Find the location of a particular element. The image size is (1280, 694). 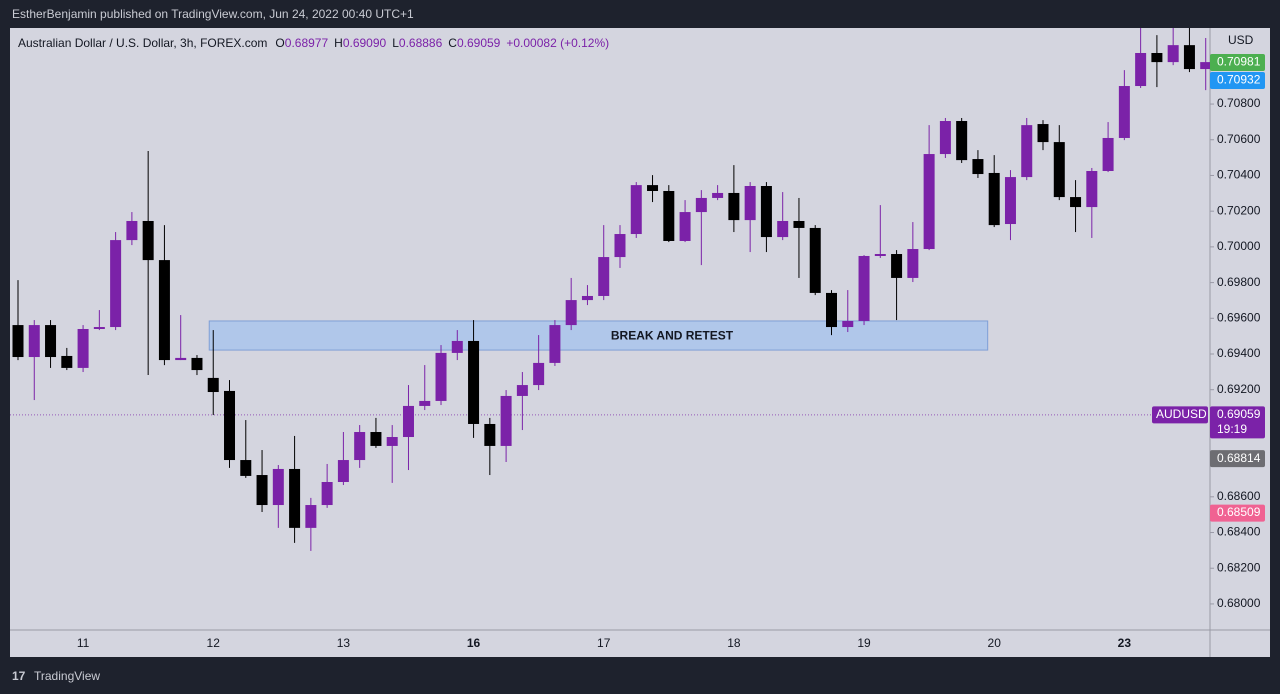

x-tick-label: 20 is located at coordinates (995, 643).